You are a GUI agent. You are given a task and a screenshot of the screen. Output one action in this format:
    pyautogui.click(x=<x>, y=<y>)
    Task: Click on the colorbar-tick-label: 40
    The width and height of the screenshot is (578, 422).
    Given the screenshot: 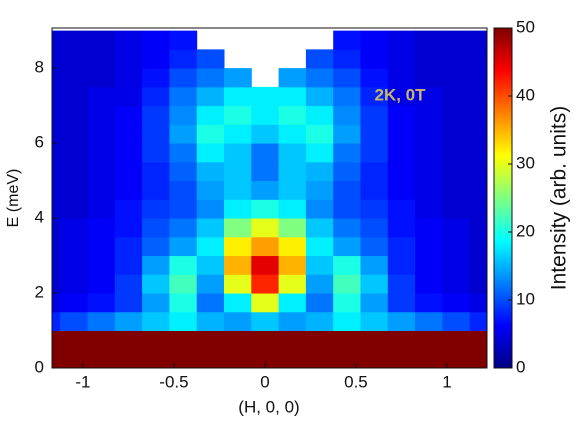 What is the action you would take?
    pyautogui.click(x=525, y=94)
    